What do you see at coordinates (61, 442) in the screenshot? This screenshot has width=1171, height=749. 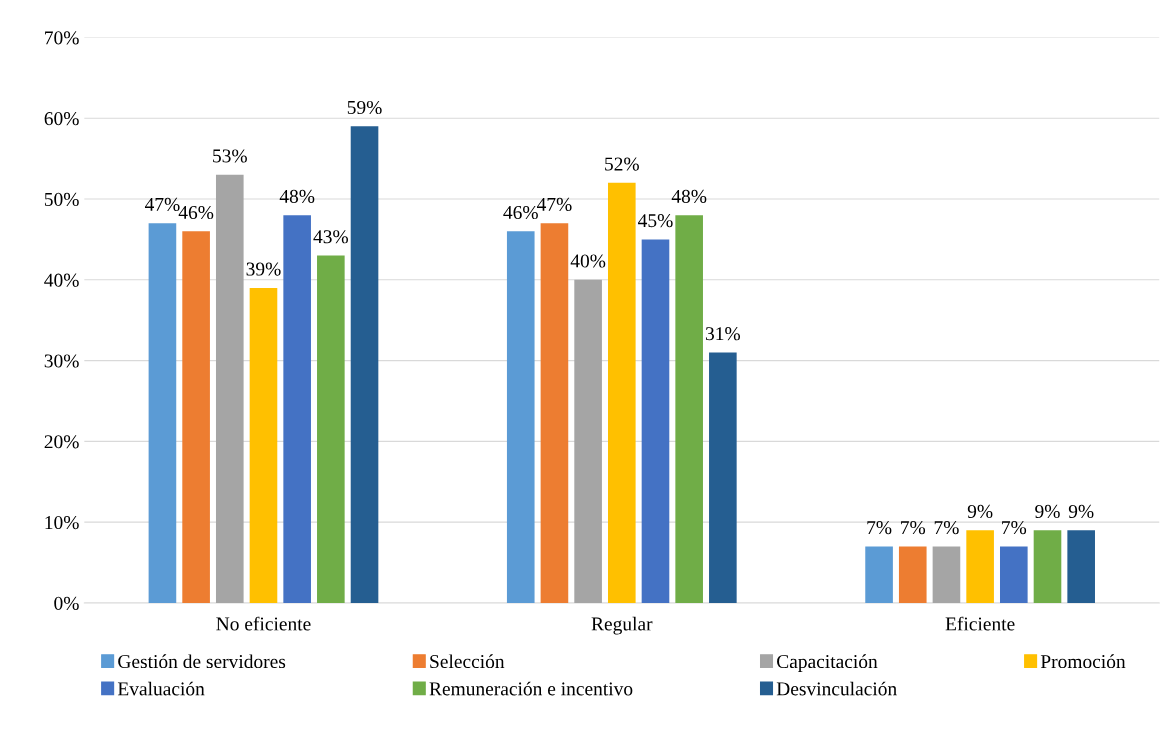 I see `y-tick-label: 20%` at bounding box center [61, 442].